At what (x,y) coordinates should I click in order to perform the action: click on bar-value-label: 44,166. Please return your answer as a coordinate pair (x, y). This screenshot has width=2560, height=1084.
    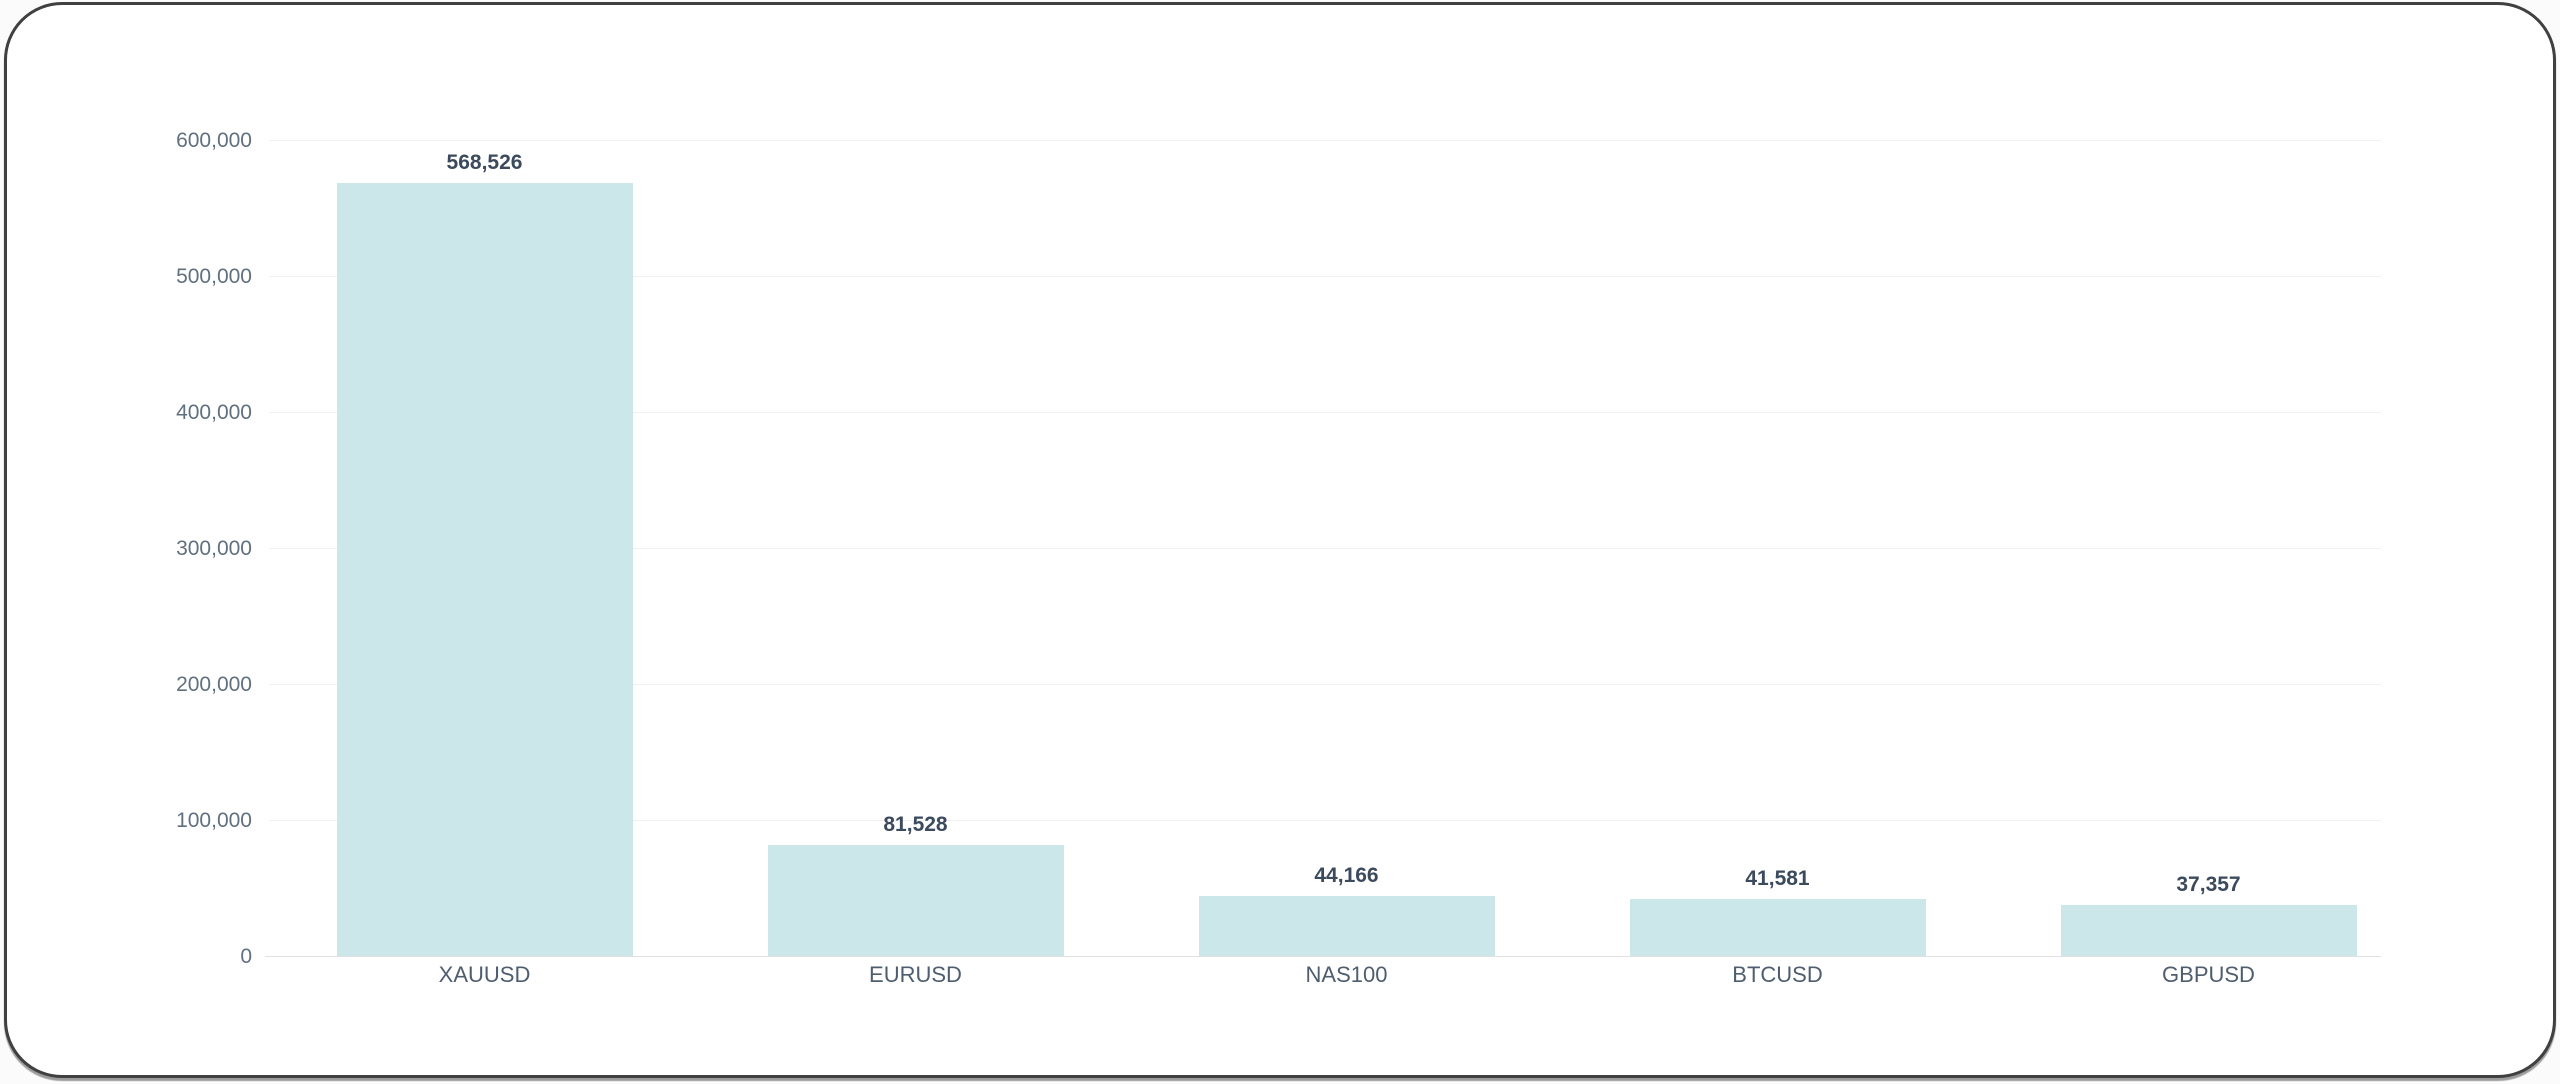
    Looking at the image, I should click on (1346, 875).